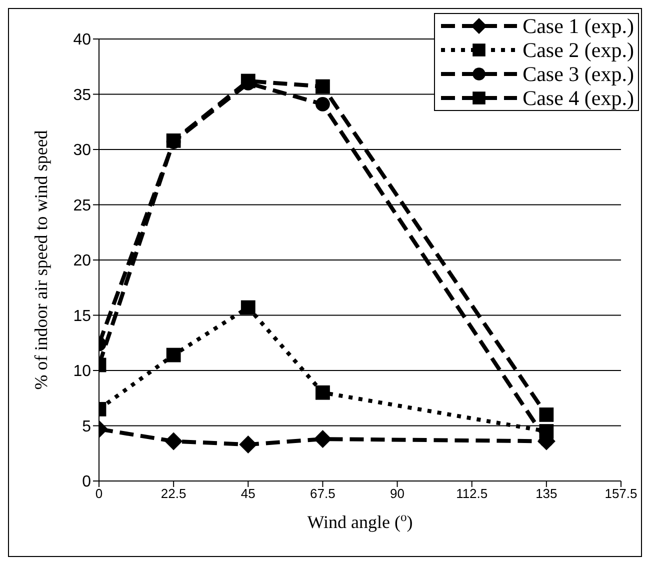  What do you see at coordinates (82, 40) in the screenshot?
I see `y-tick-label: 40` at bounding box center [82, 40].